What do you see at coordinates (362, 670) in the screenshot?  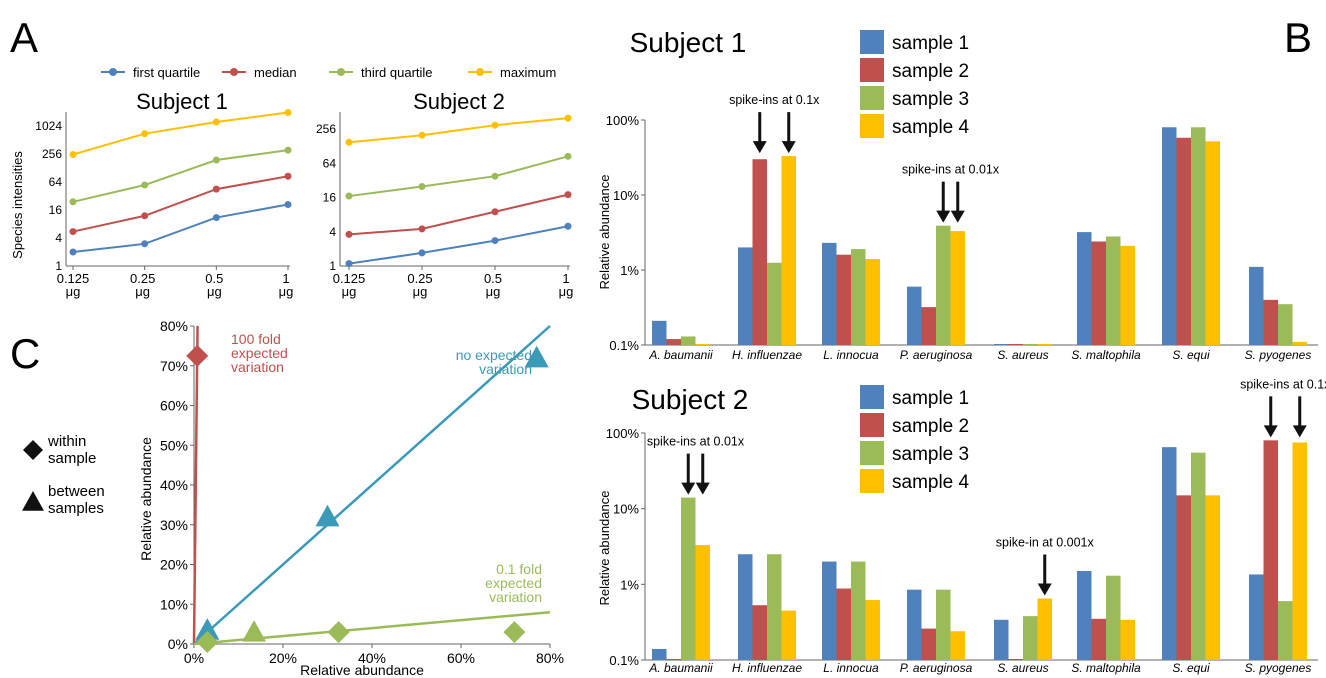 I see `panel-c-xlabel: Relative abundance` at bounding box center [362, 670].